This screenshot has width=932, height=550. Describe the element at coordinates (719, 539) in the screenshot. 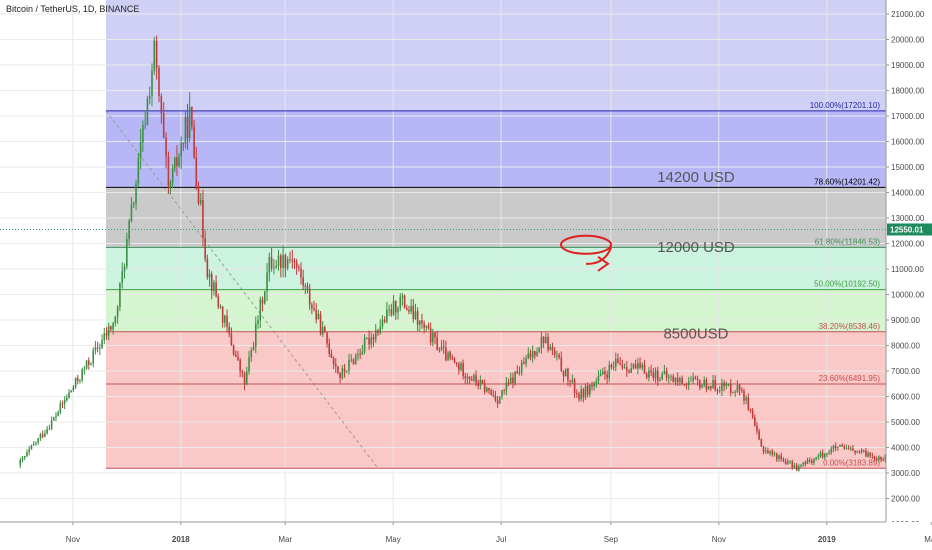

I see `time-axis-label: Nov` at that location.